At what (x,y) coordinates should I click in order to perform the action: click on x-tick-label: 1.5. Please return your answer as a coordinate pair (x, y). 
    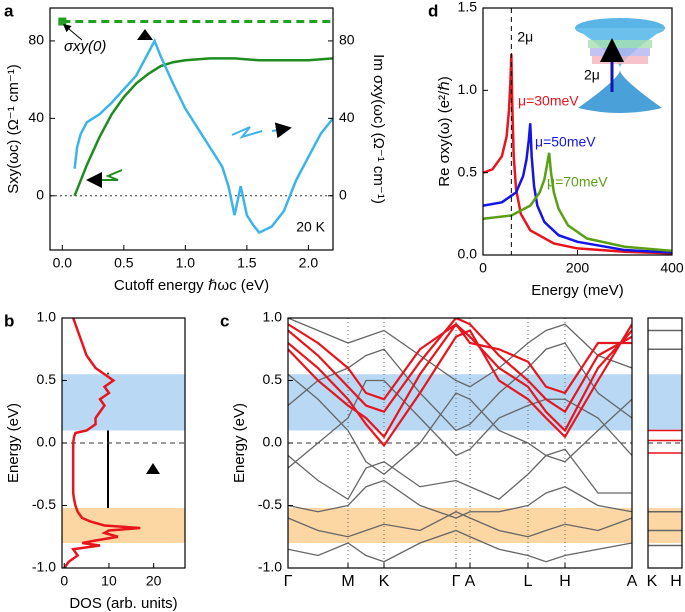
    Looking at the image, I should click on (247, 263).